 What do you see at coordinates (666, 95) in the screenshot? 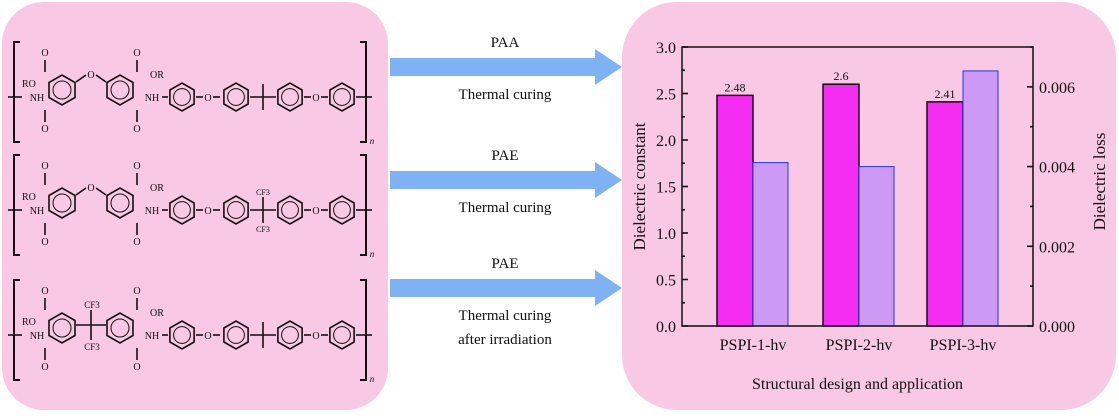
I see `y-tick-label: 2.5` at bounding box center [666, 95].